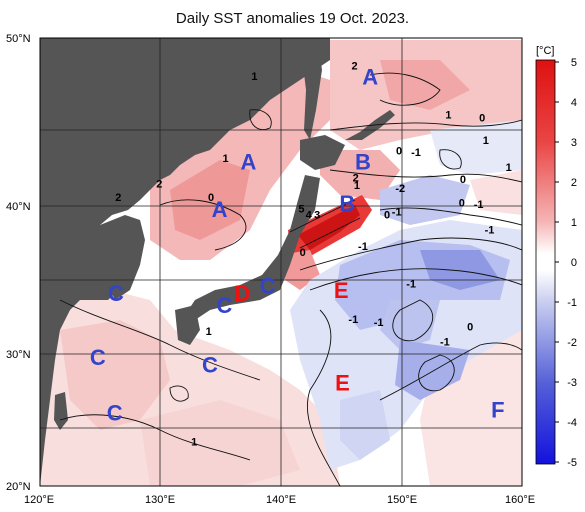 The height and width of the screenshot is (512, 585). What do you see at coordinates (574, 183) in the screenshot?
I see `colorbar-tick-label: 2` at bounding box center [574, 183].